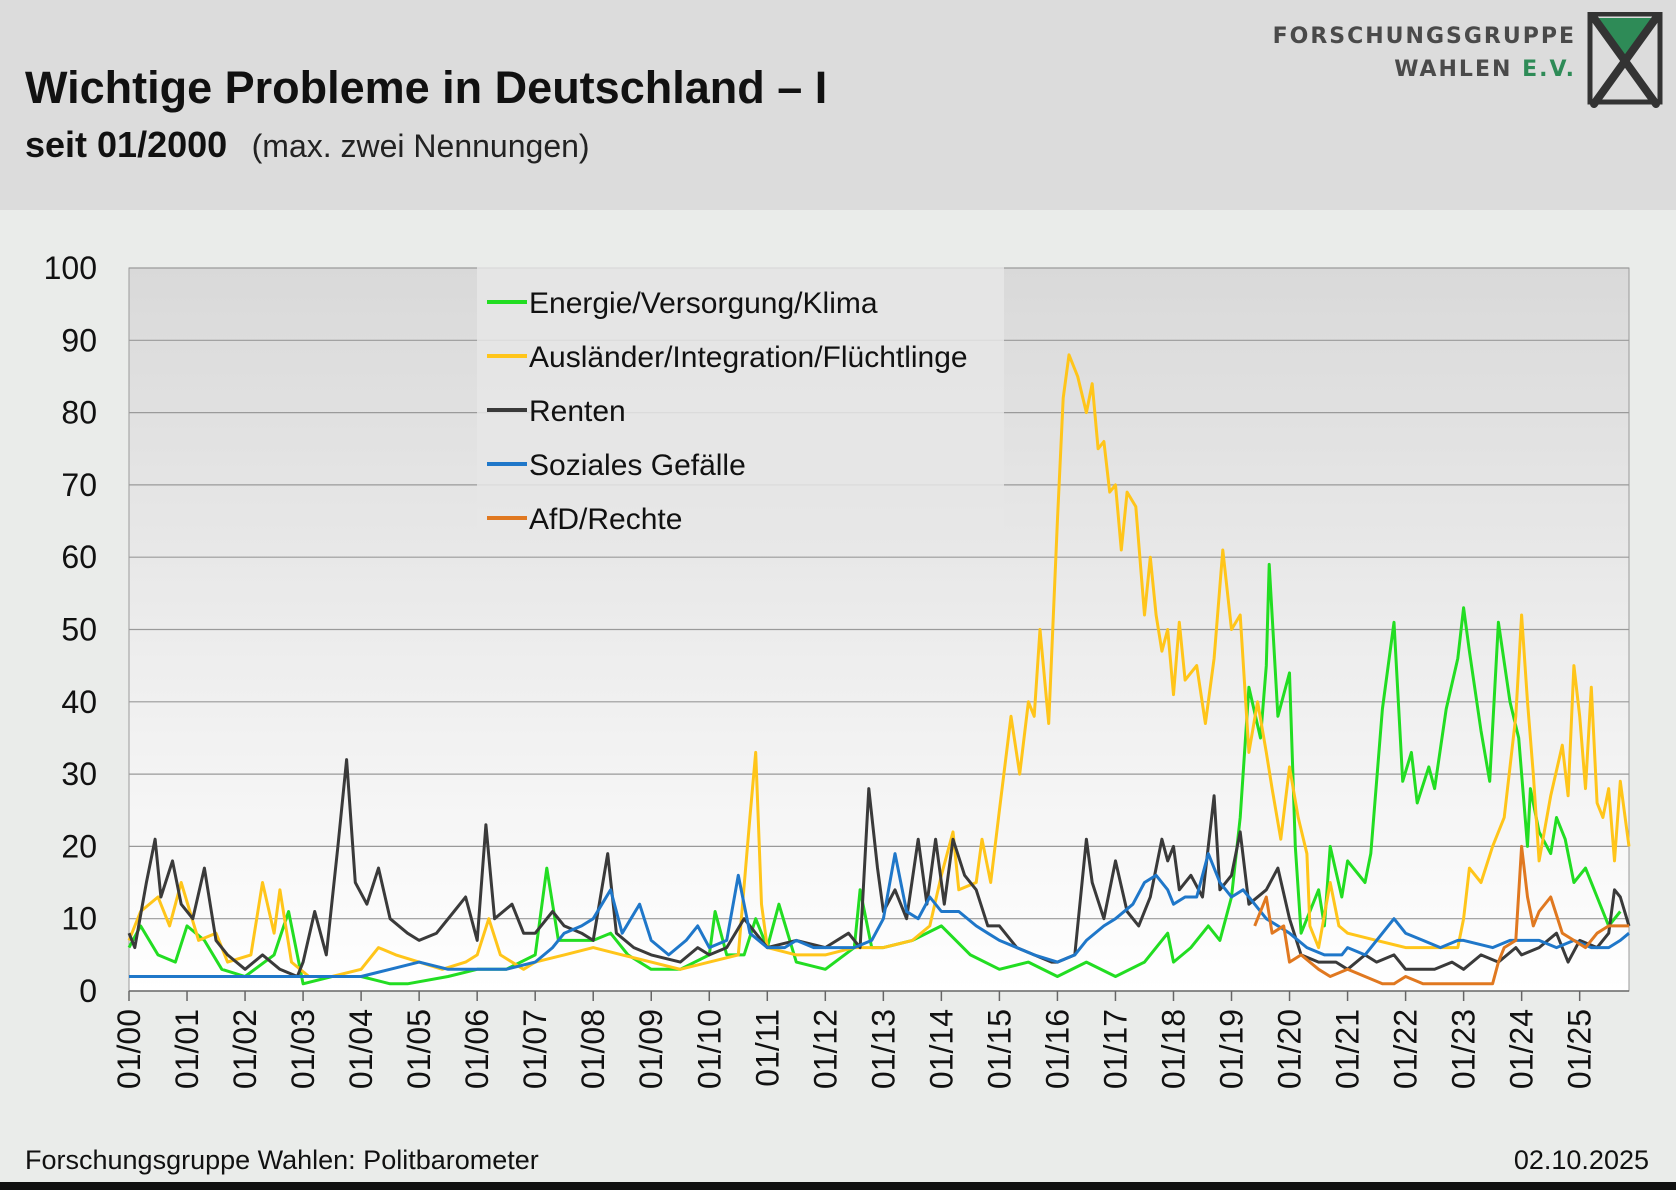 The image size is (1676, 1190). I want to click on x-tick-label: 01/21, so click(1348, 1049).